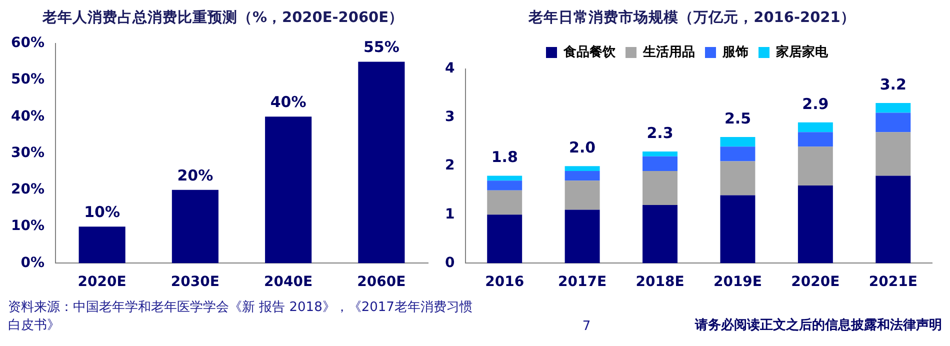 Image resolution: width=950 pixels, height=346 pixels. What do you see at coordinates (668, 52) in the screenshot?
I see `legend-label: 生活用品` at bounding box center [668, 52].